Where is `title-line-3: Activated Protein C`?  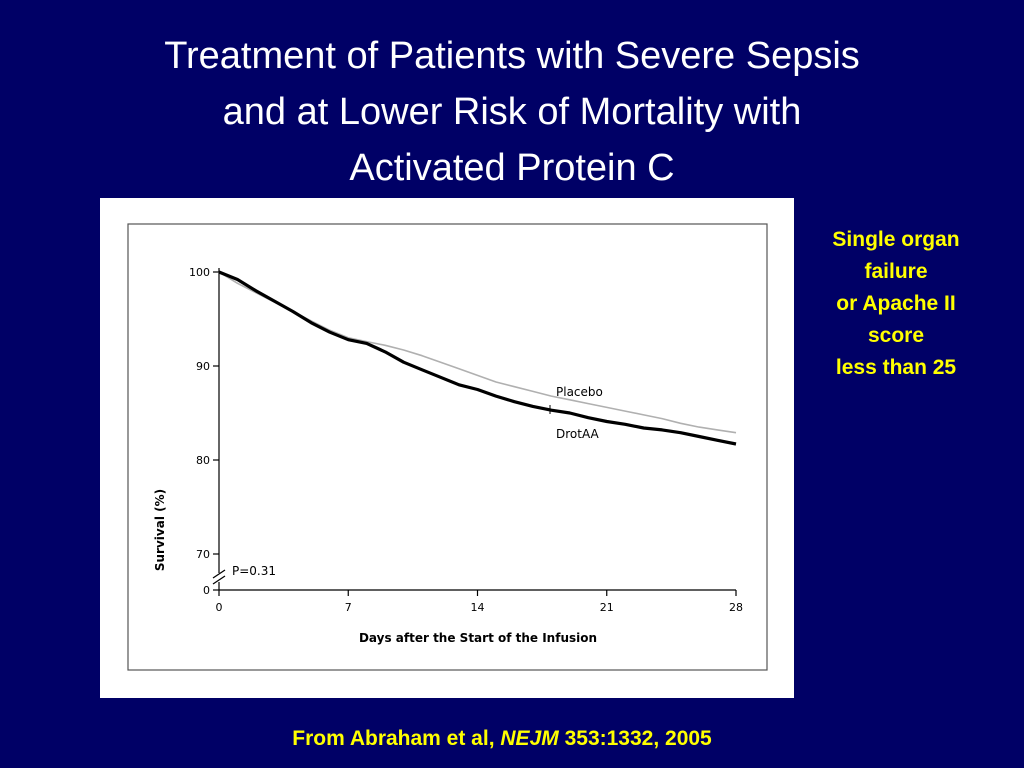
title-line-3: Activated Protein C is located at coordinates (512, 168).